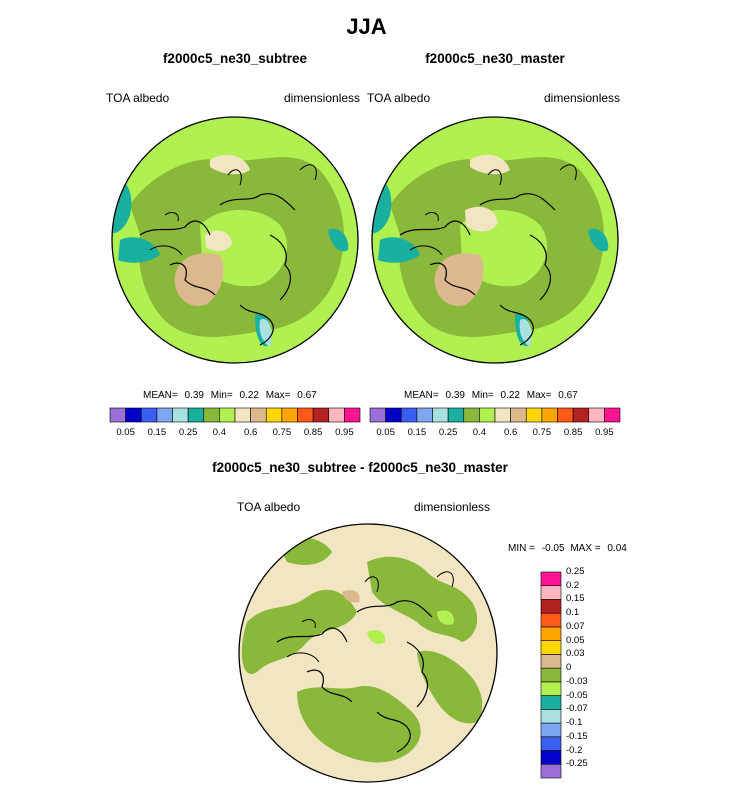 This screenshot has height=788, width=733. I want to click on panel1-min-label: Min=, so click(221, 395).